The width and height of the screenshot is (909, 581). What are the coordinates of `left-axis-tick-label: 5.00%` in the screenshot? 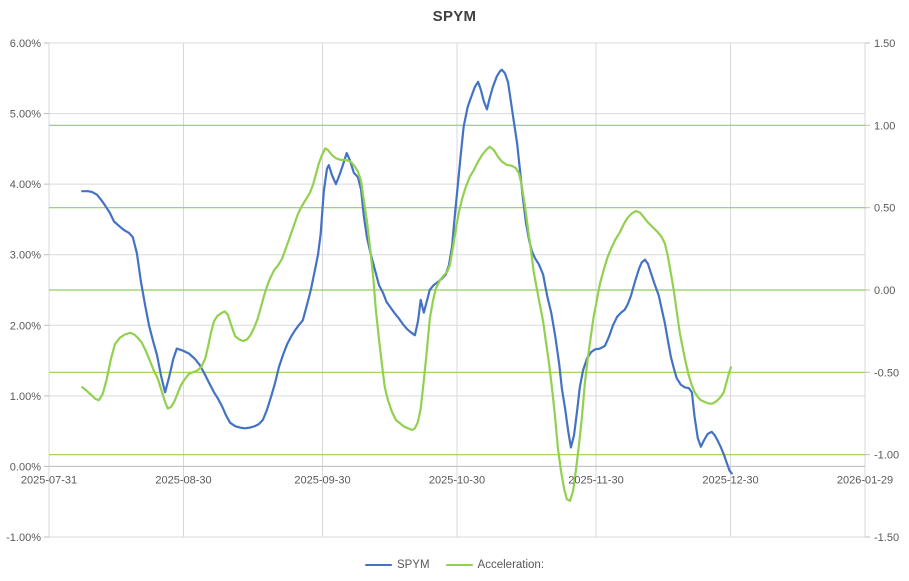 It's located at (25, 115).